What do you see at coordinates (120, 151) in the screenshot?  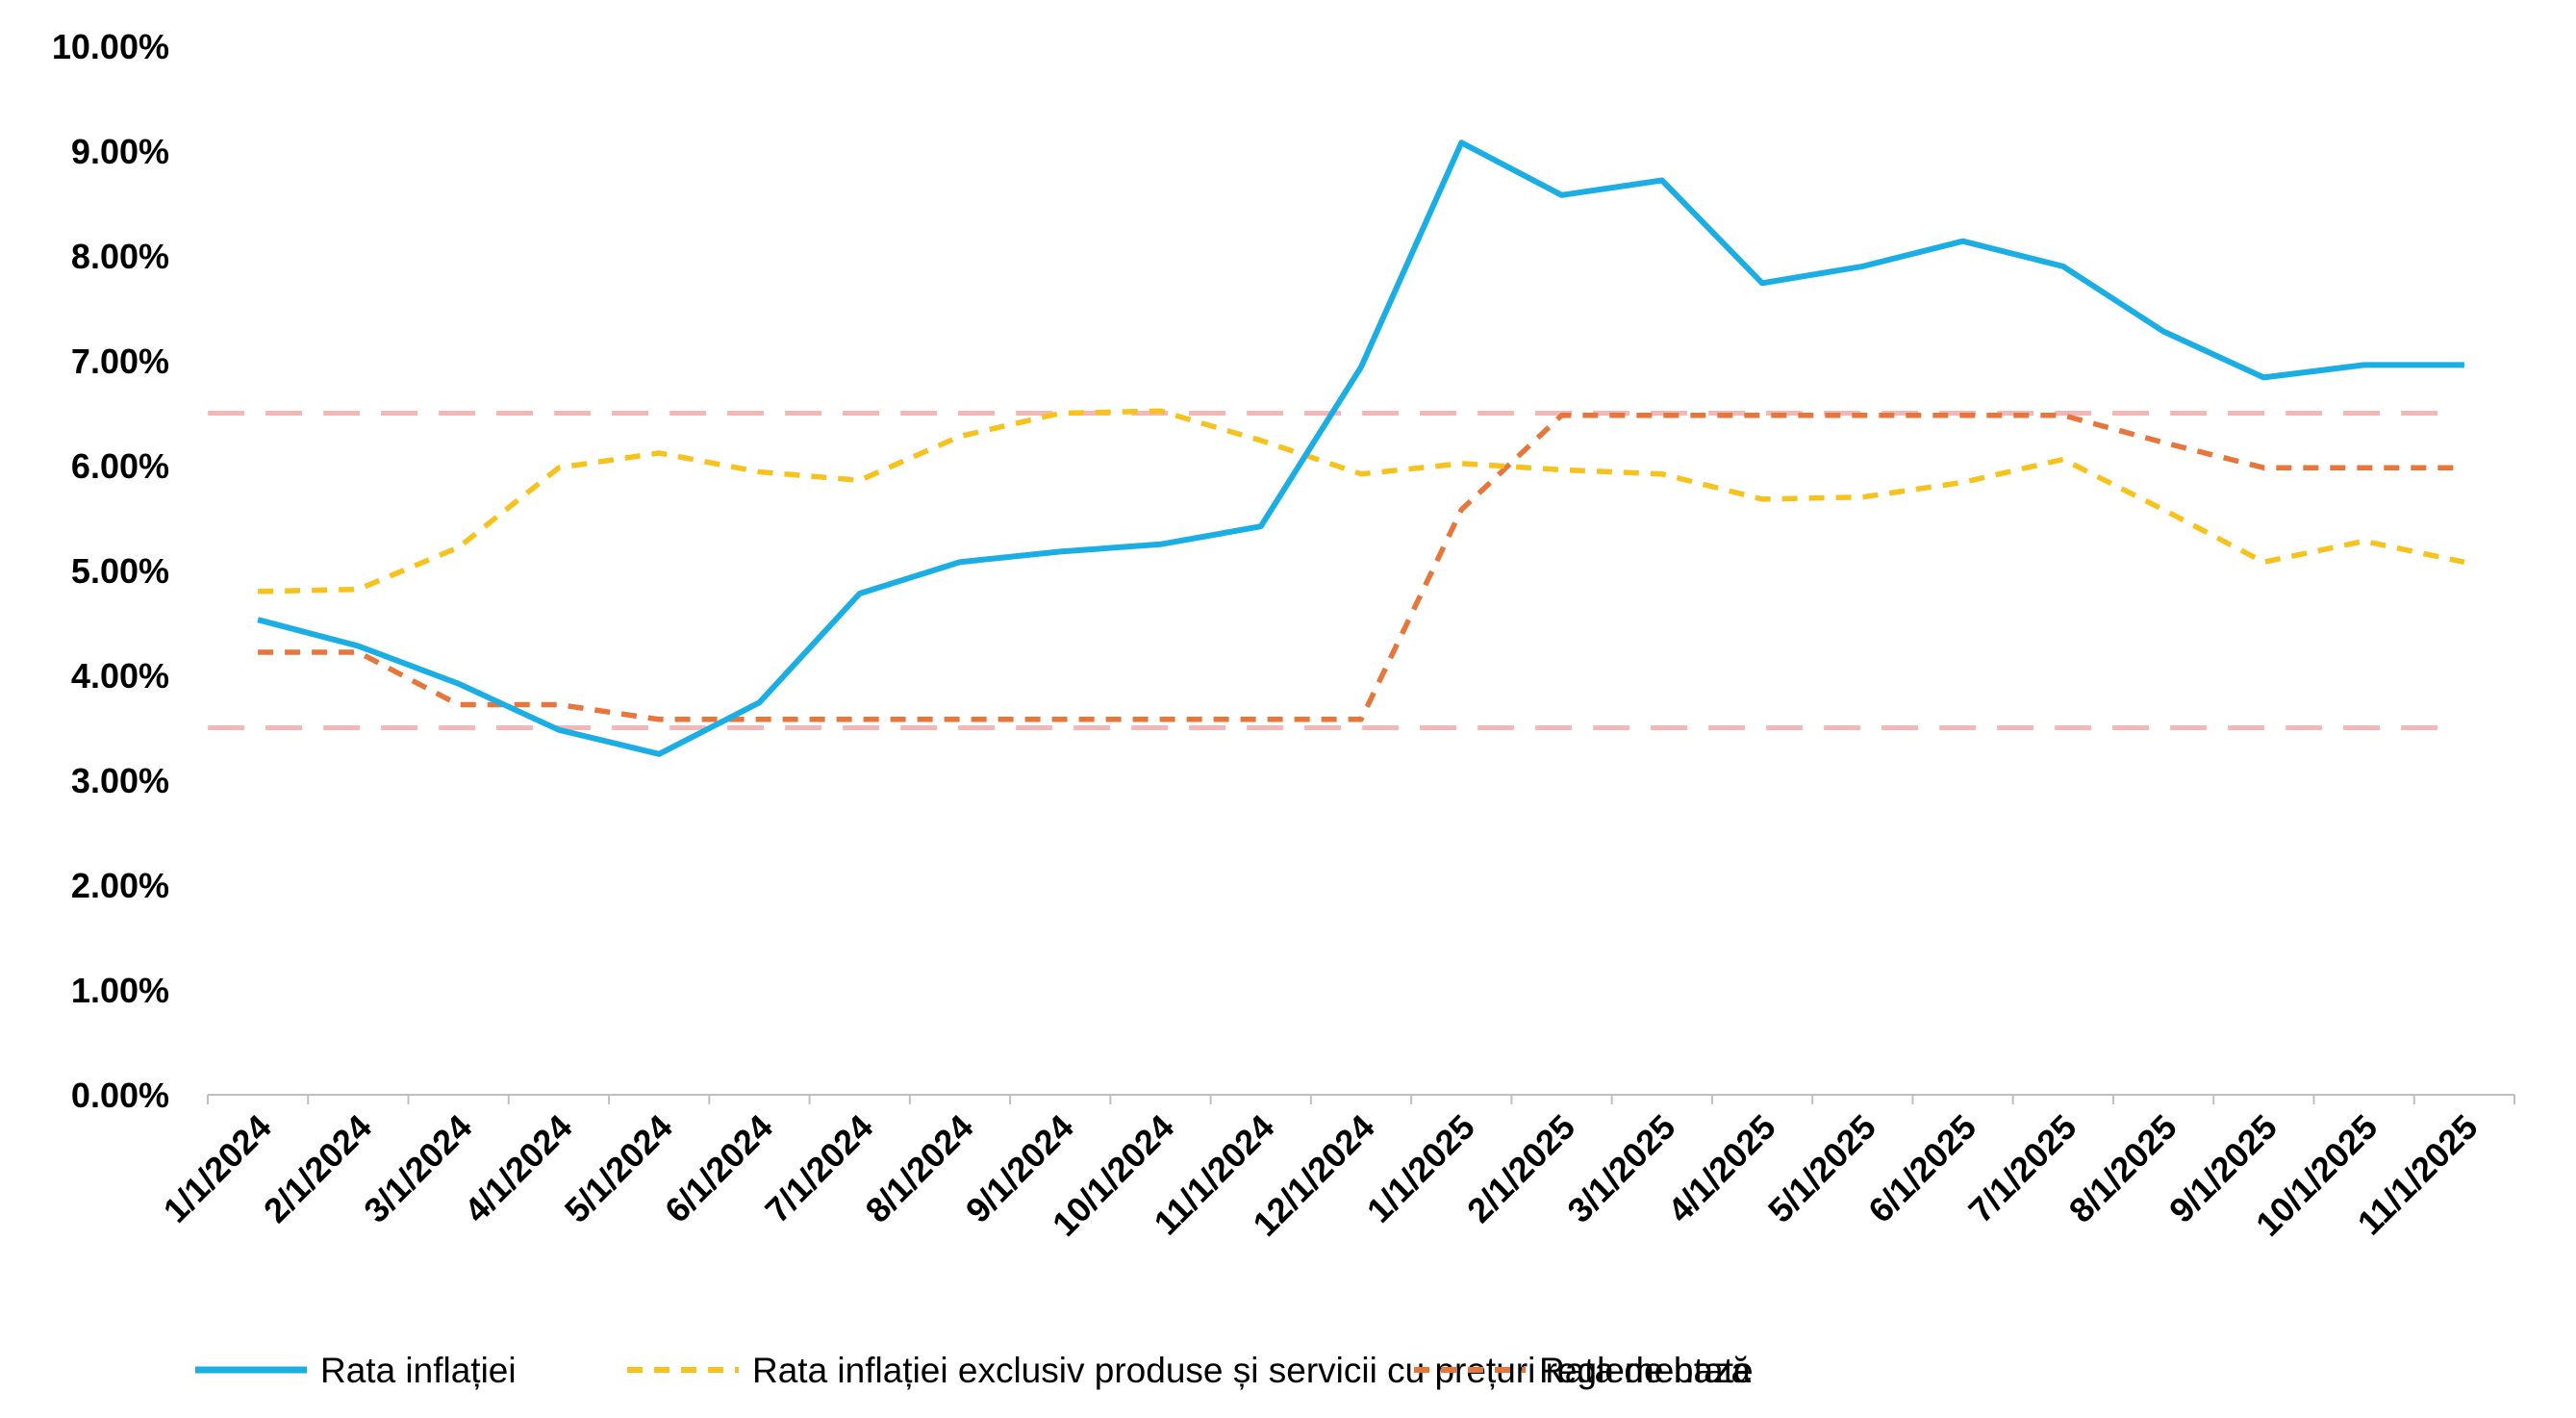 I see `y-tick-label: 9.00%` at bounding box center [120, 151].